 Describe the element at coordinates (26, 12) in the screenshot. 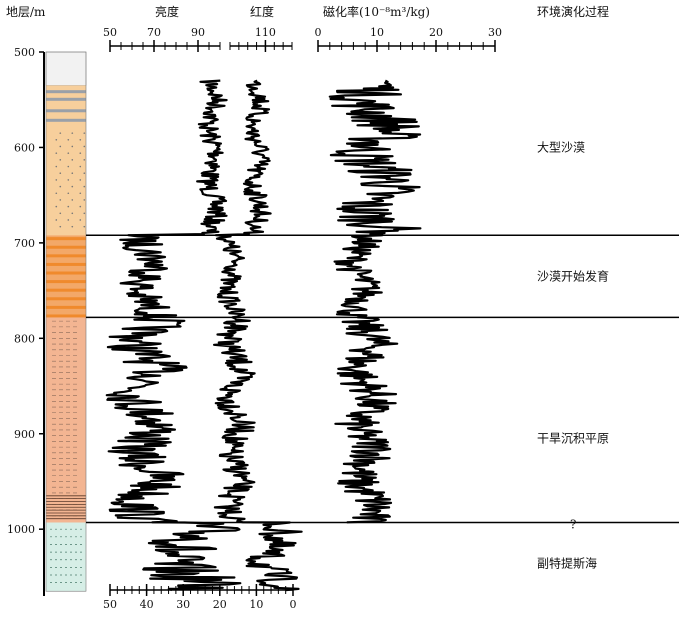

I see `depth-axis-title: 地层/m` at that location.